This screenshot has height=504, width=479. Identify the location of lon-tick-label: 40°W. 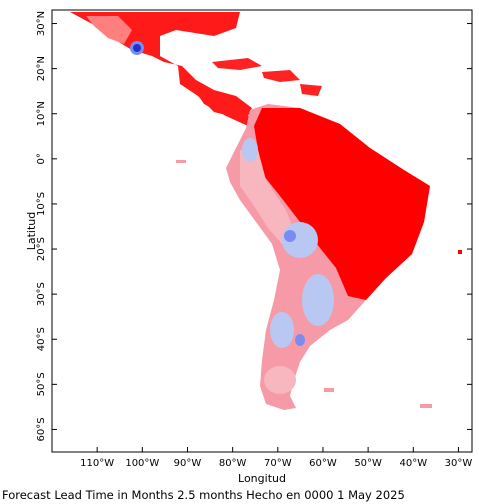
(413, 463).